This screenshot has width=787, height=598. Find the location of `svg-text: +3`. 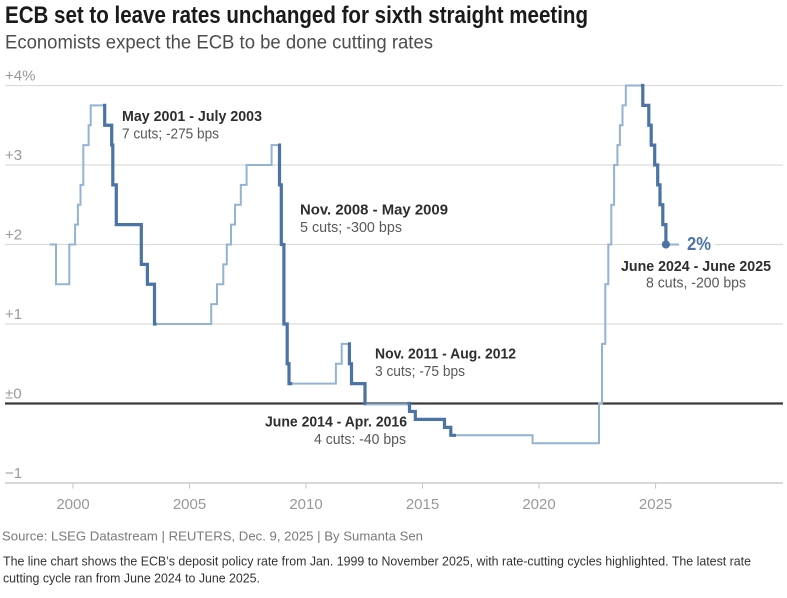

svg-text: +3 is located at coordinates (13, 155).